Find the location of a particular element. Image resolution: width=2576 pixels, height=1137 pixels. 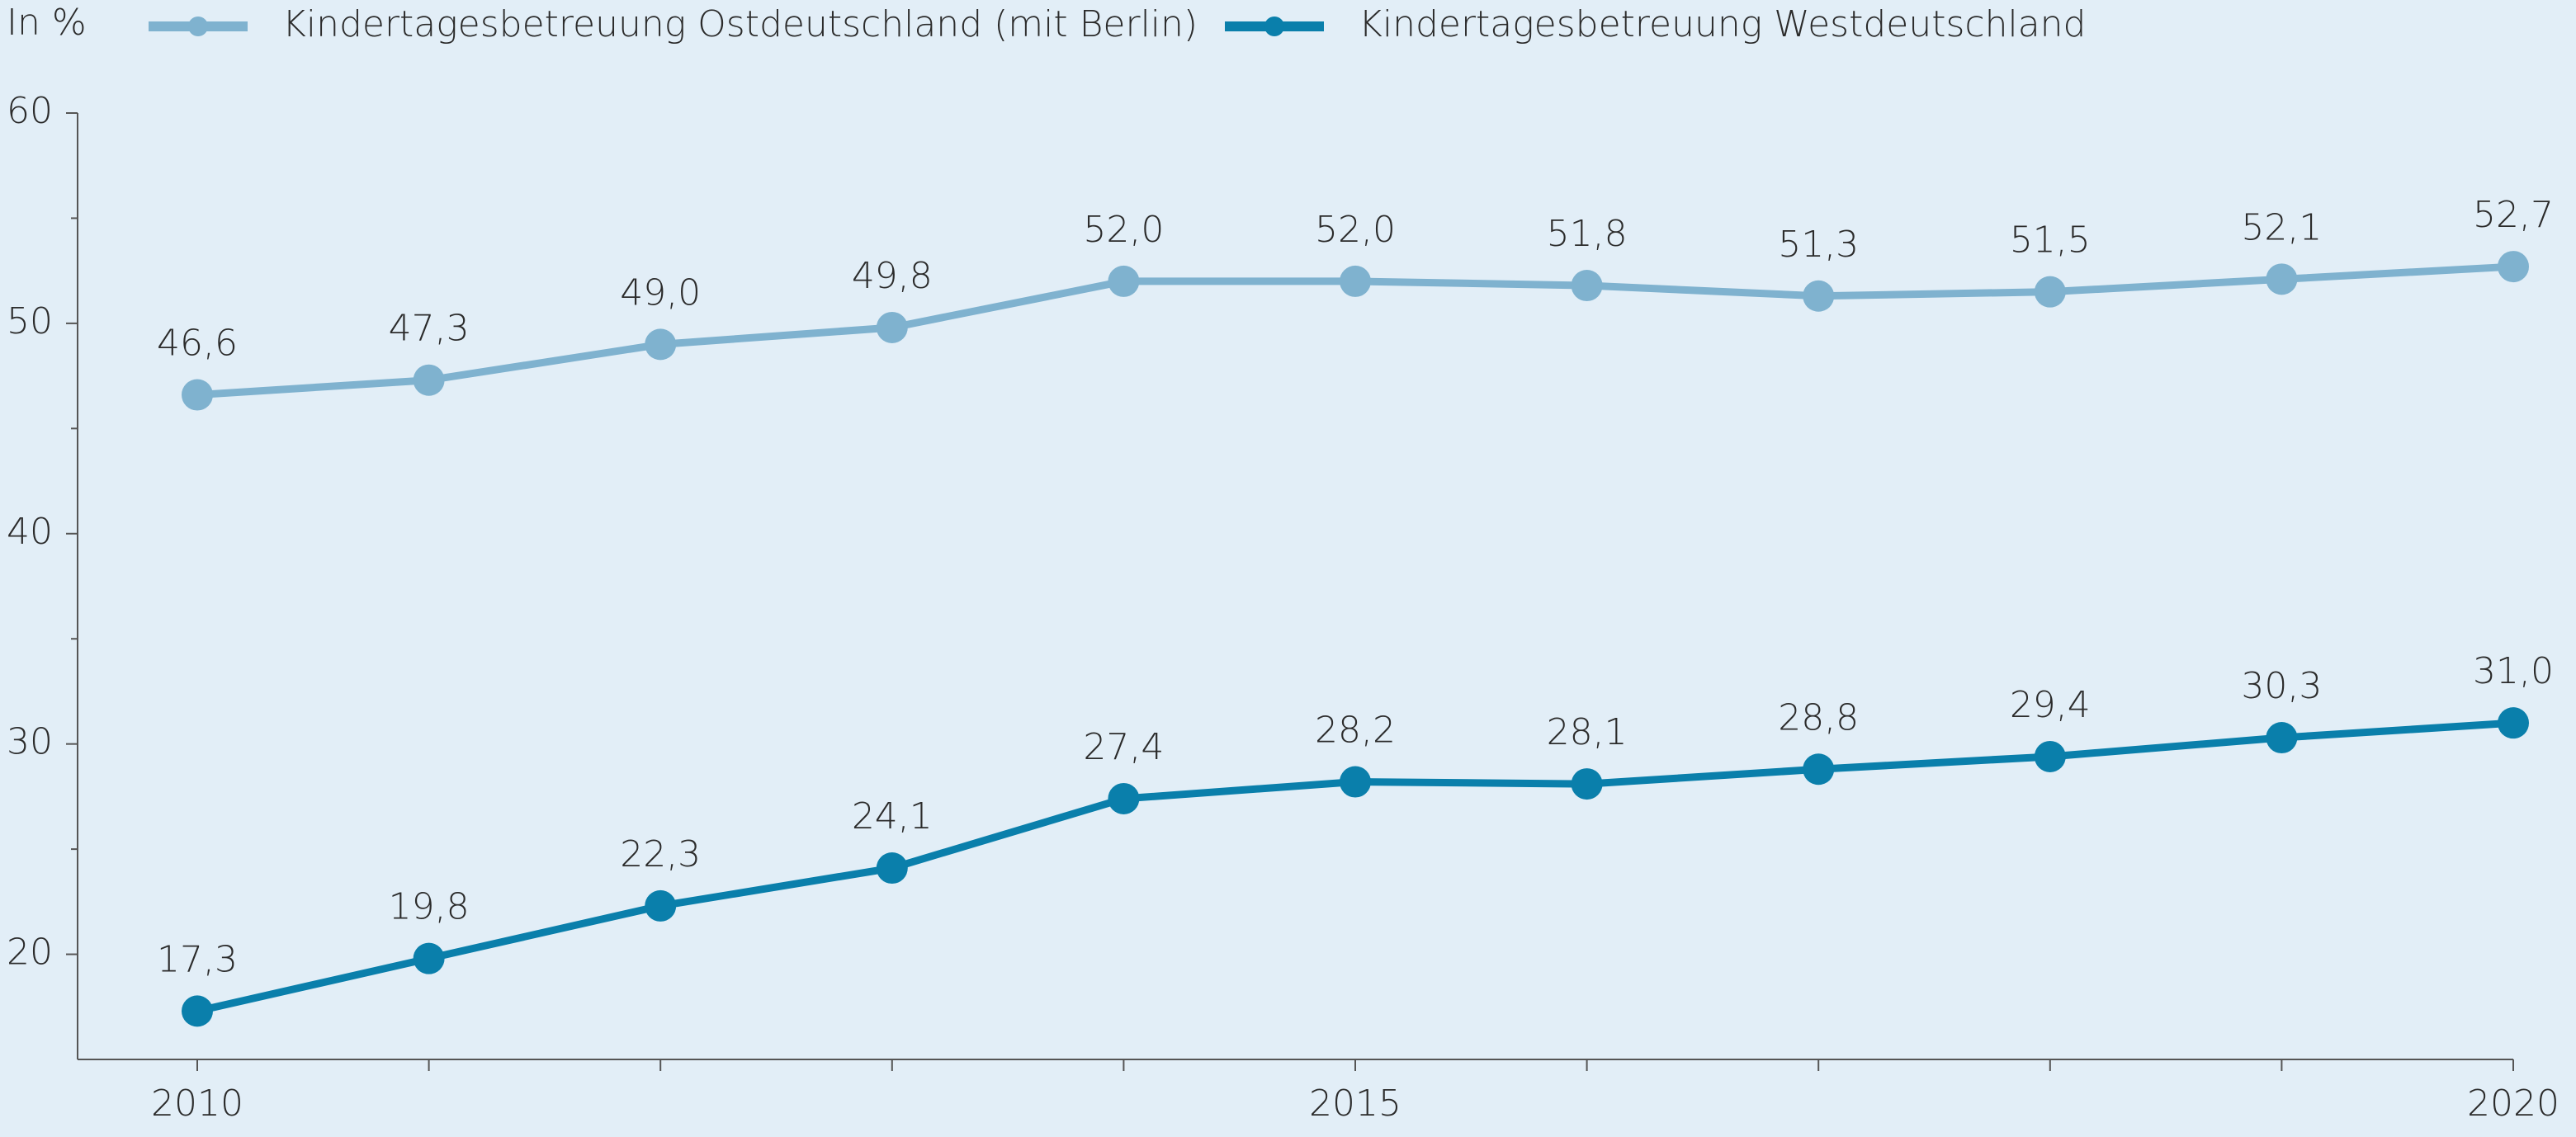

data-label: 51,8 is located at coordinates (1587, 234).